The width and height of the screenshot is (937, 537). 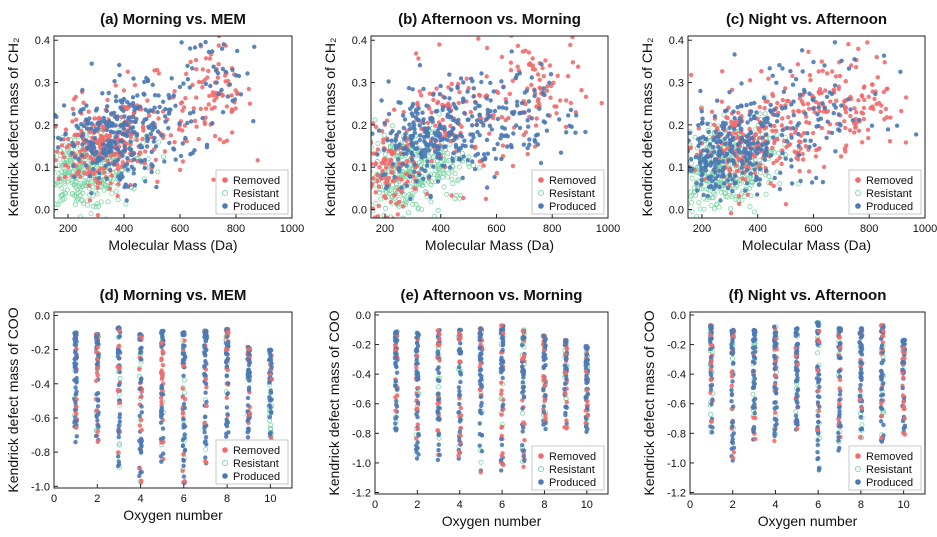 I want to click on legend-label-produced: Produced, so click(x=256, y=477).